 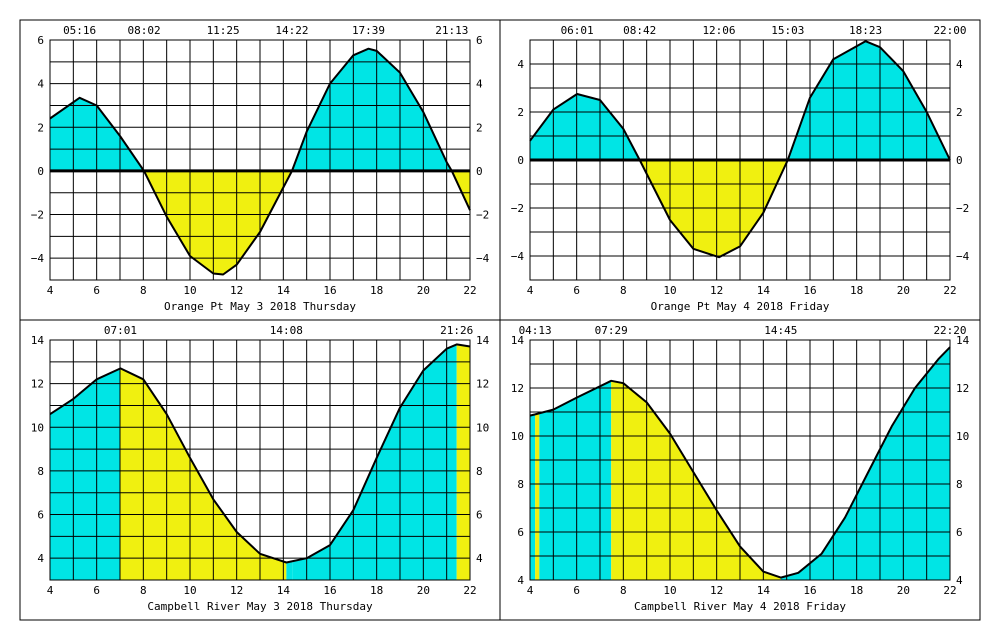 What do you see at coordinates (40, 127) in the screenshot?
I see `y-tick-label-left: 2` at bounding box center [40, 127].